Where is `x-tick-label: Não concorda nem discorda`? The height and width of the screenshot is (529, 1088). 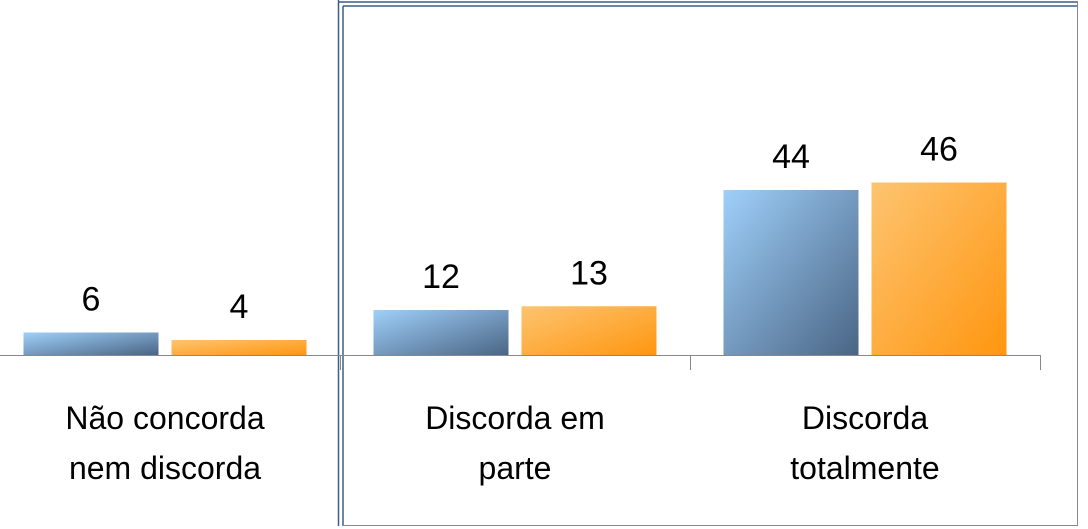
x-tick-label: Não concorda nem discorda is located at coordinates (165, 443).